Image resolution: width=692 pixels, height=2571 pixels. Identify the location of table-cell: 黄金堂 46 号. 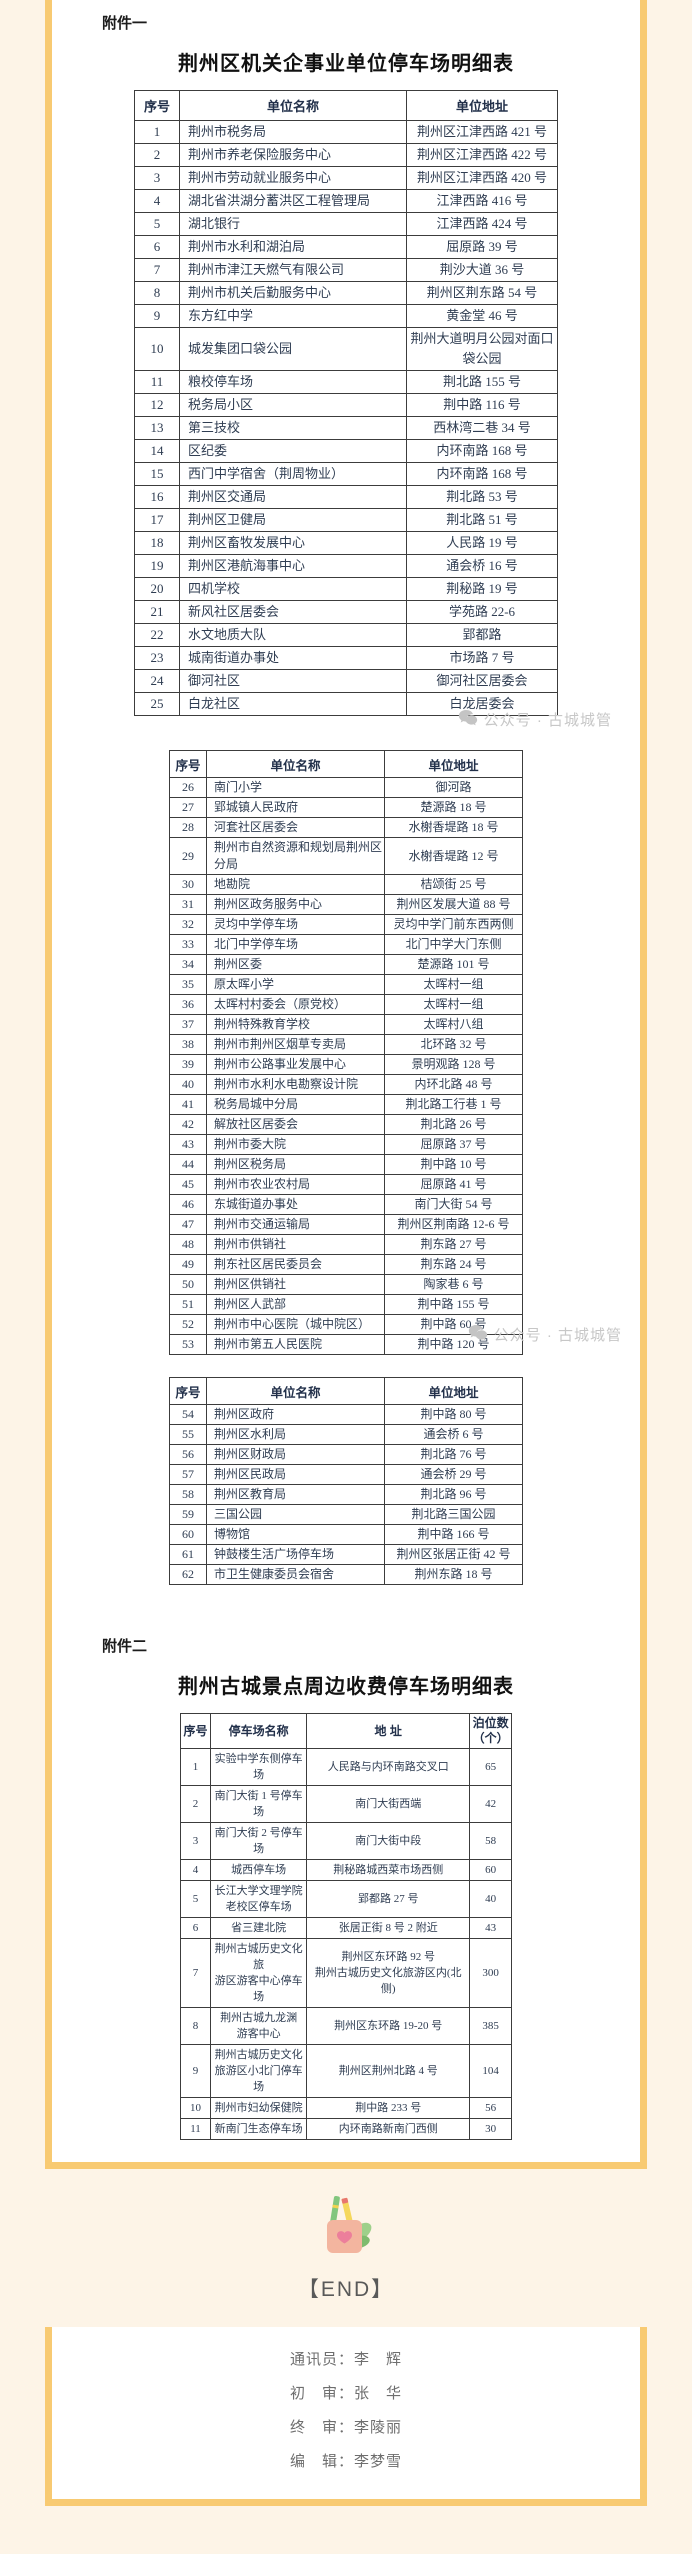
(482, 316).